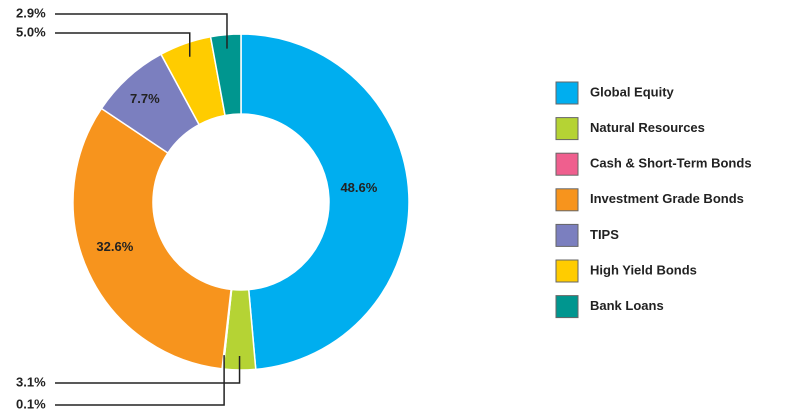 The image size is (808, 413). Describe the element at coordinates (632, 91) in the screenshot. I see `legend-label: Global Equity` at that location.